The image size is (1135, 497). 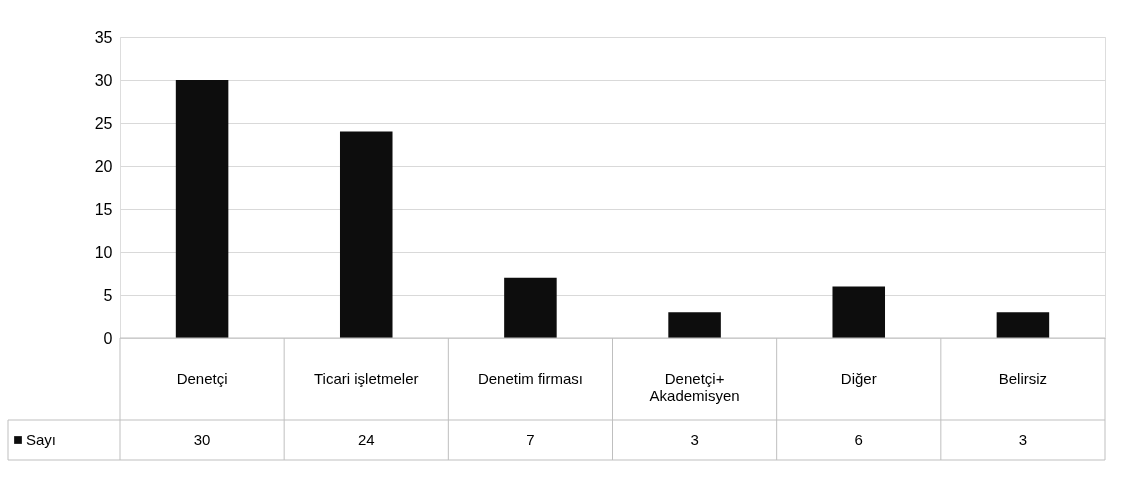 I want to click on data-label: 7, so click(x=530, y=439).